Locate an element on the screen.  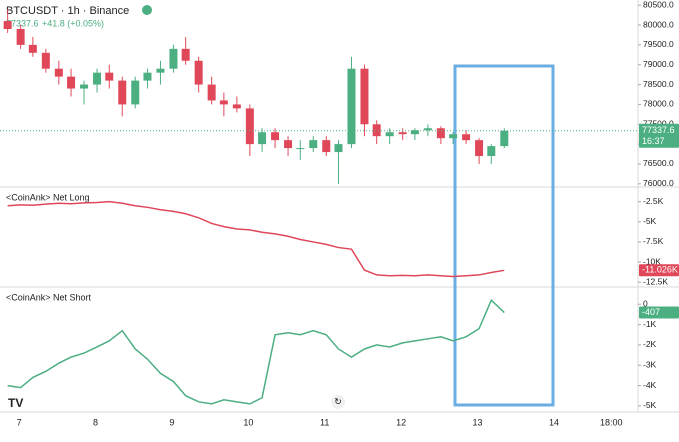
x-tick-label: 11 is located at coordinates (324, 422).